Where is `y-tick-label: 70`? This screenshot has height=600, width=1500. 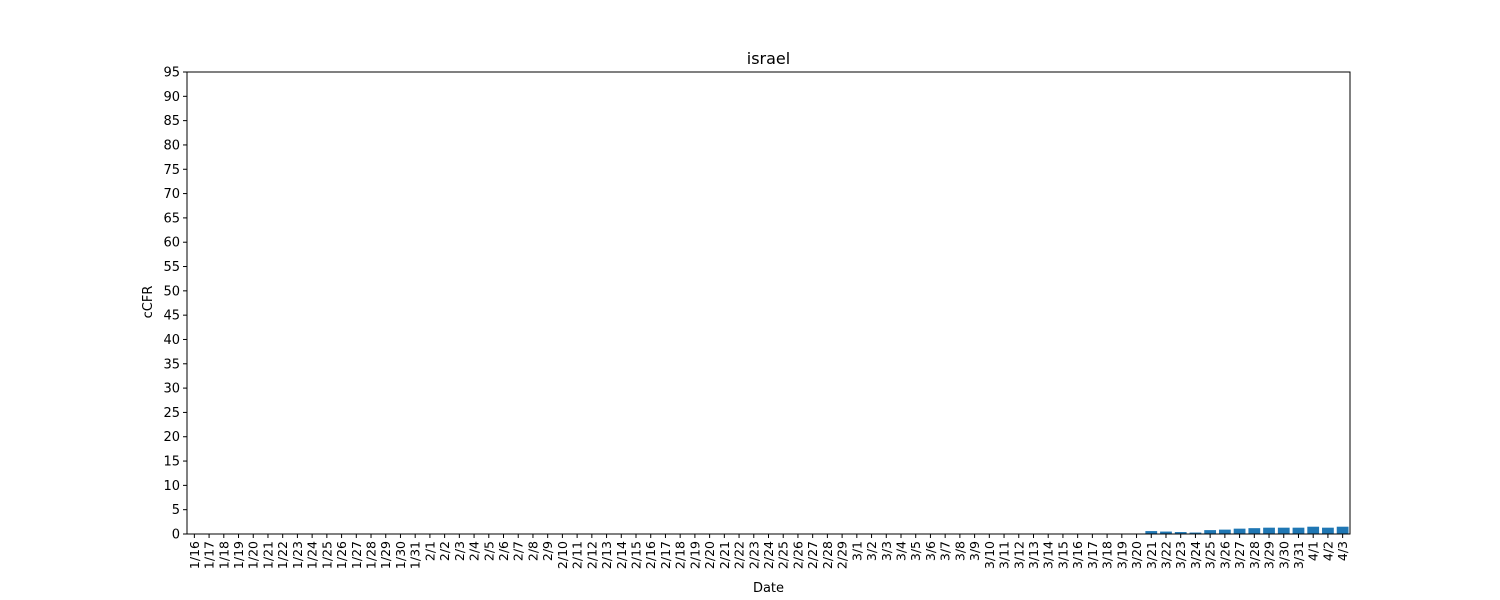 y-tick-label: 70 is located at coordinates (171, 194).